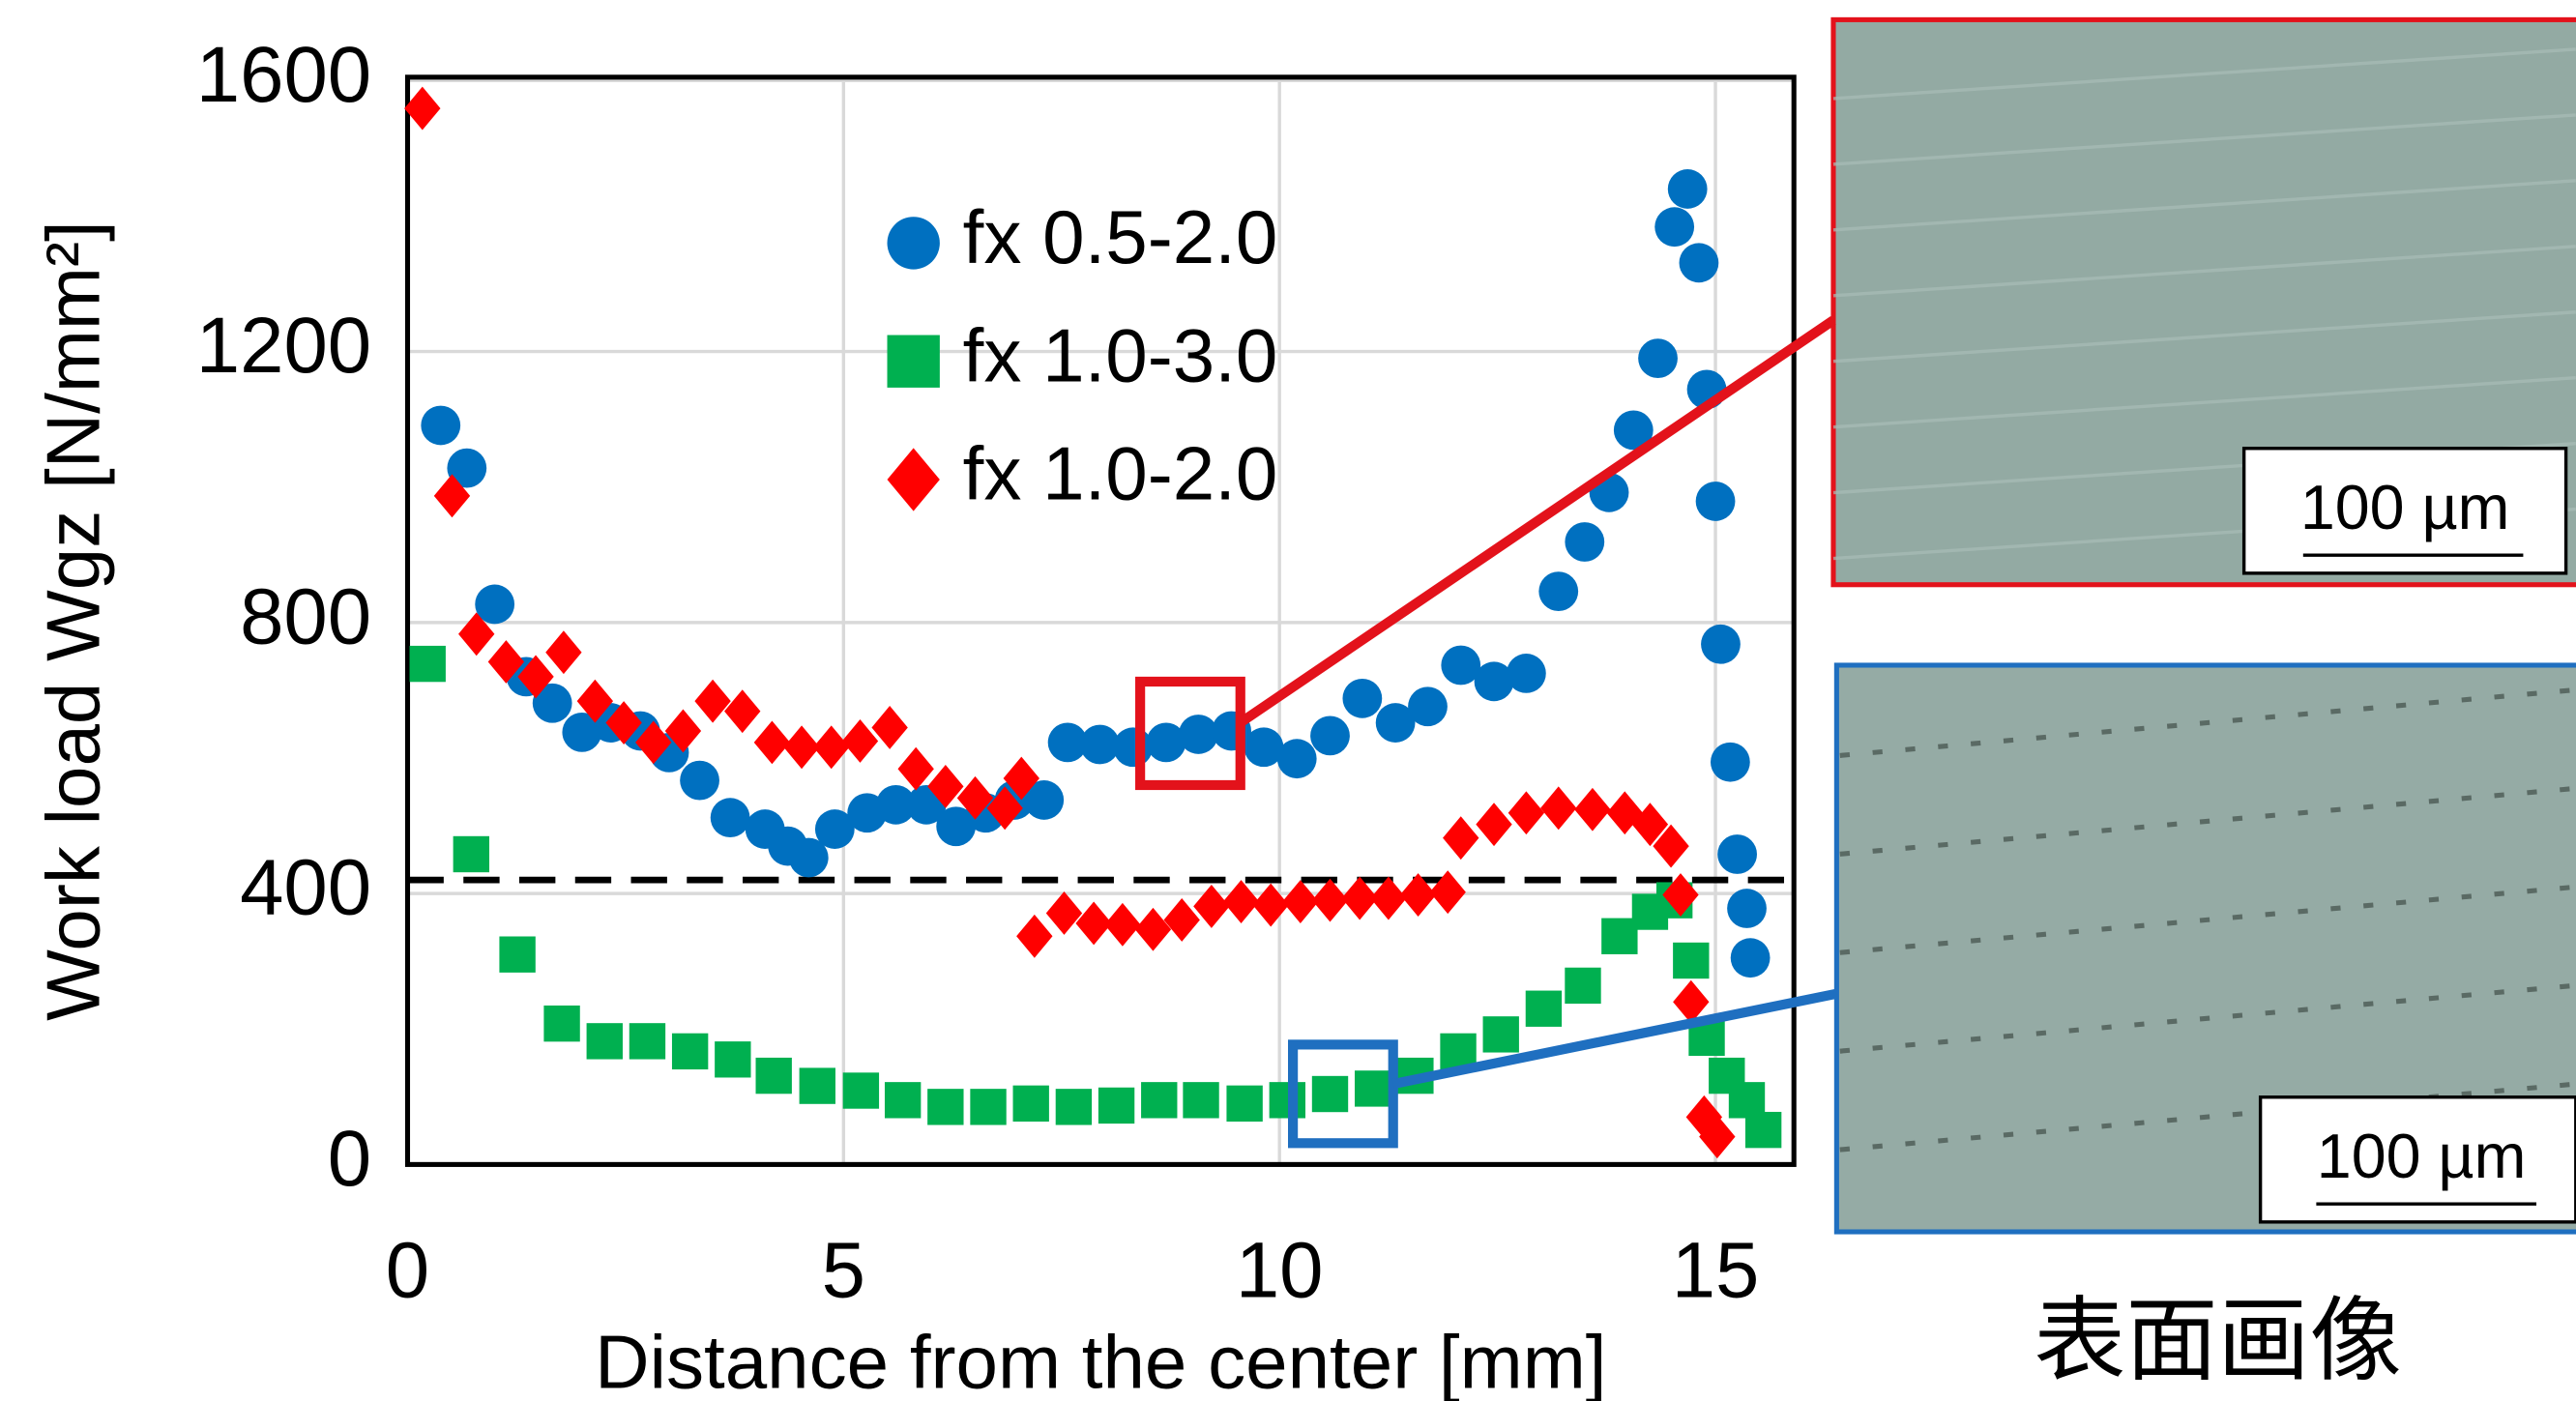  I want to click on y-tick-label: 1600, so click(283, 75).